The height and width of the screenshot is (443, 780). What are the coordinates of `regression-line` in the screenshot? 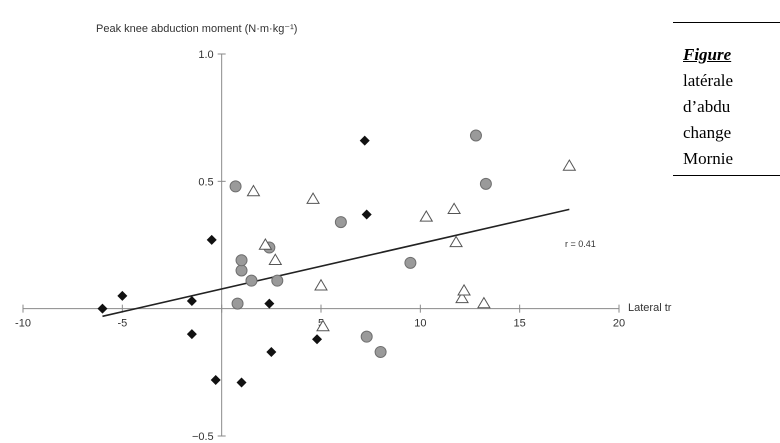 It's located at (336, 263).